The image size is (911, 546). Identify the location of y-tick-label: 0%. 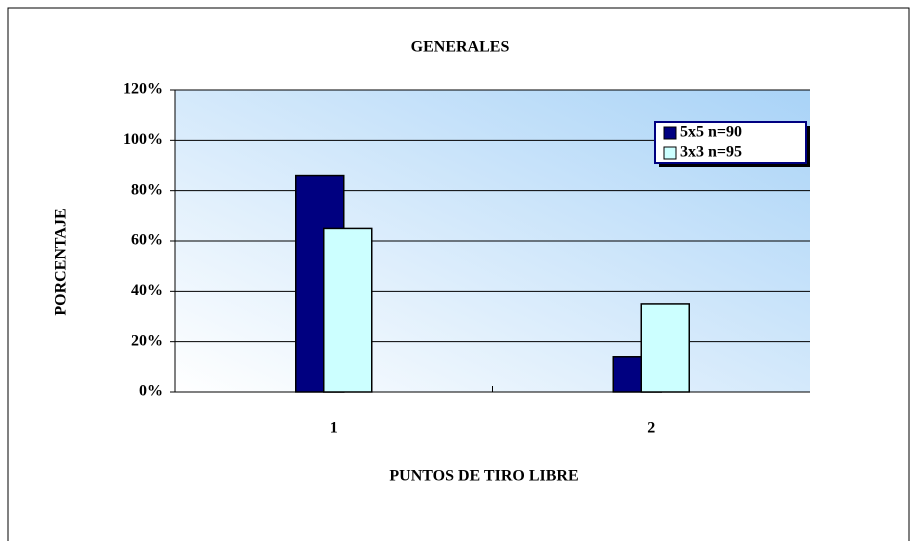
(151, 391).